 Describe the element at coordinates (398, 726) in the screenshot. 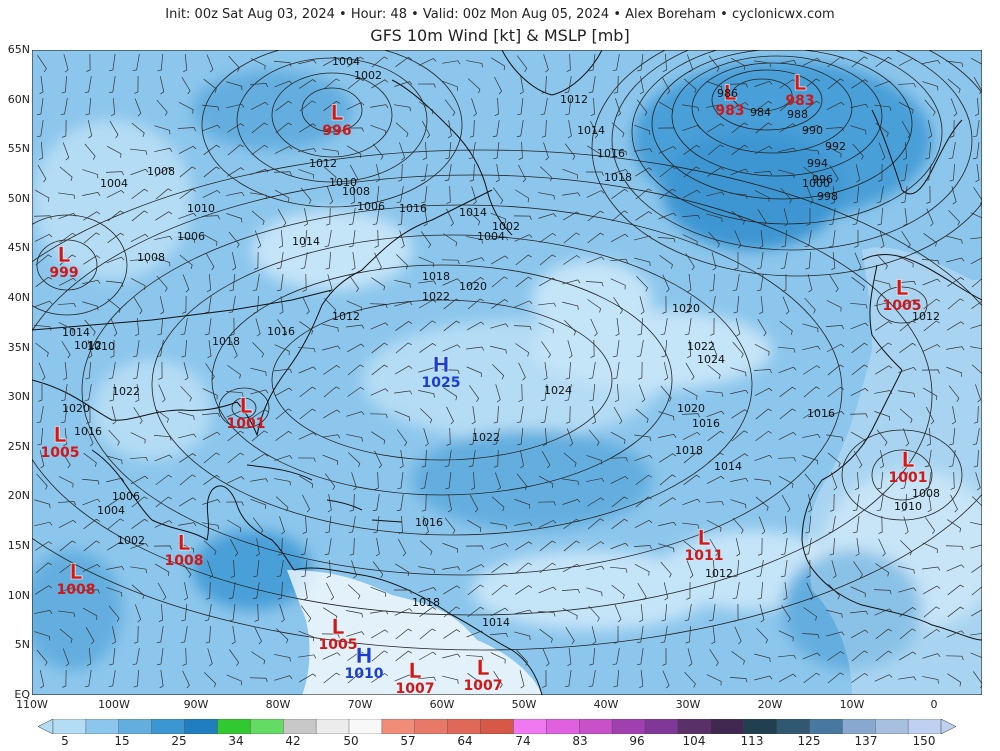

I see `colorbar-swatch` at that location.